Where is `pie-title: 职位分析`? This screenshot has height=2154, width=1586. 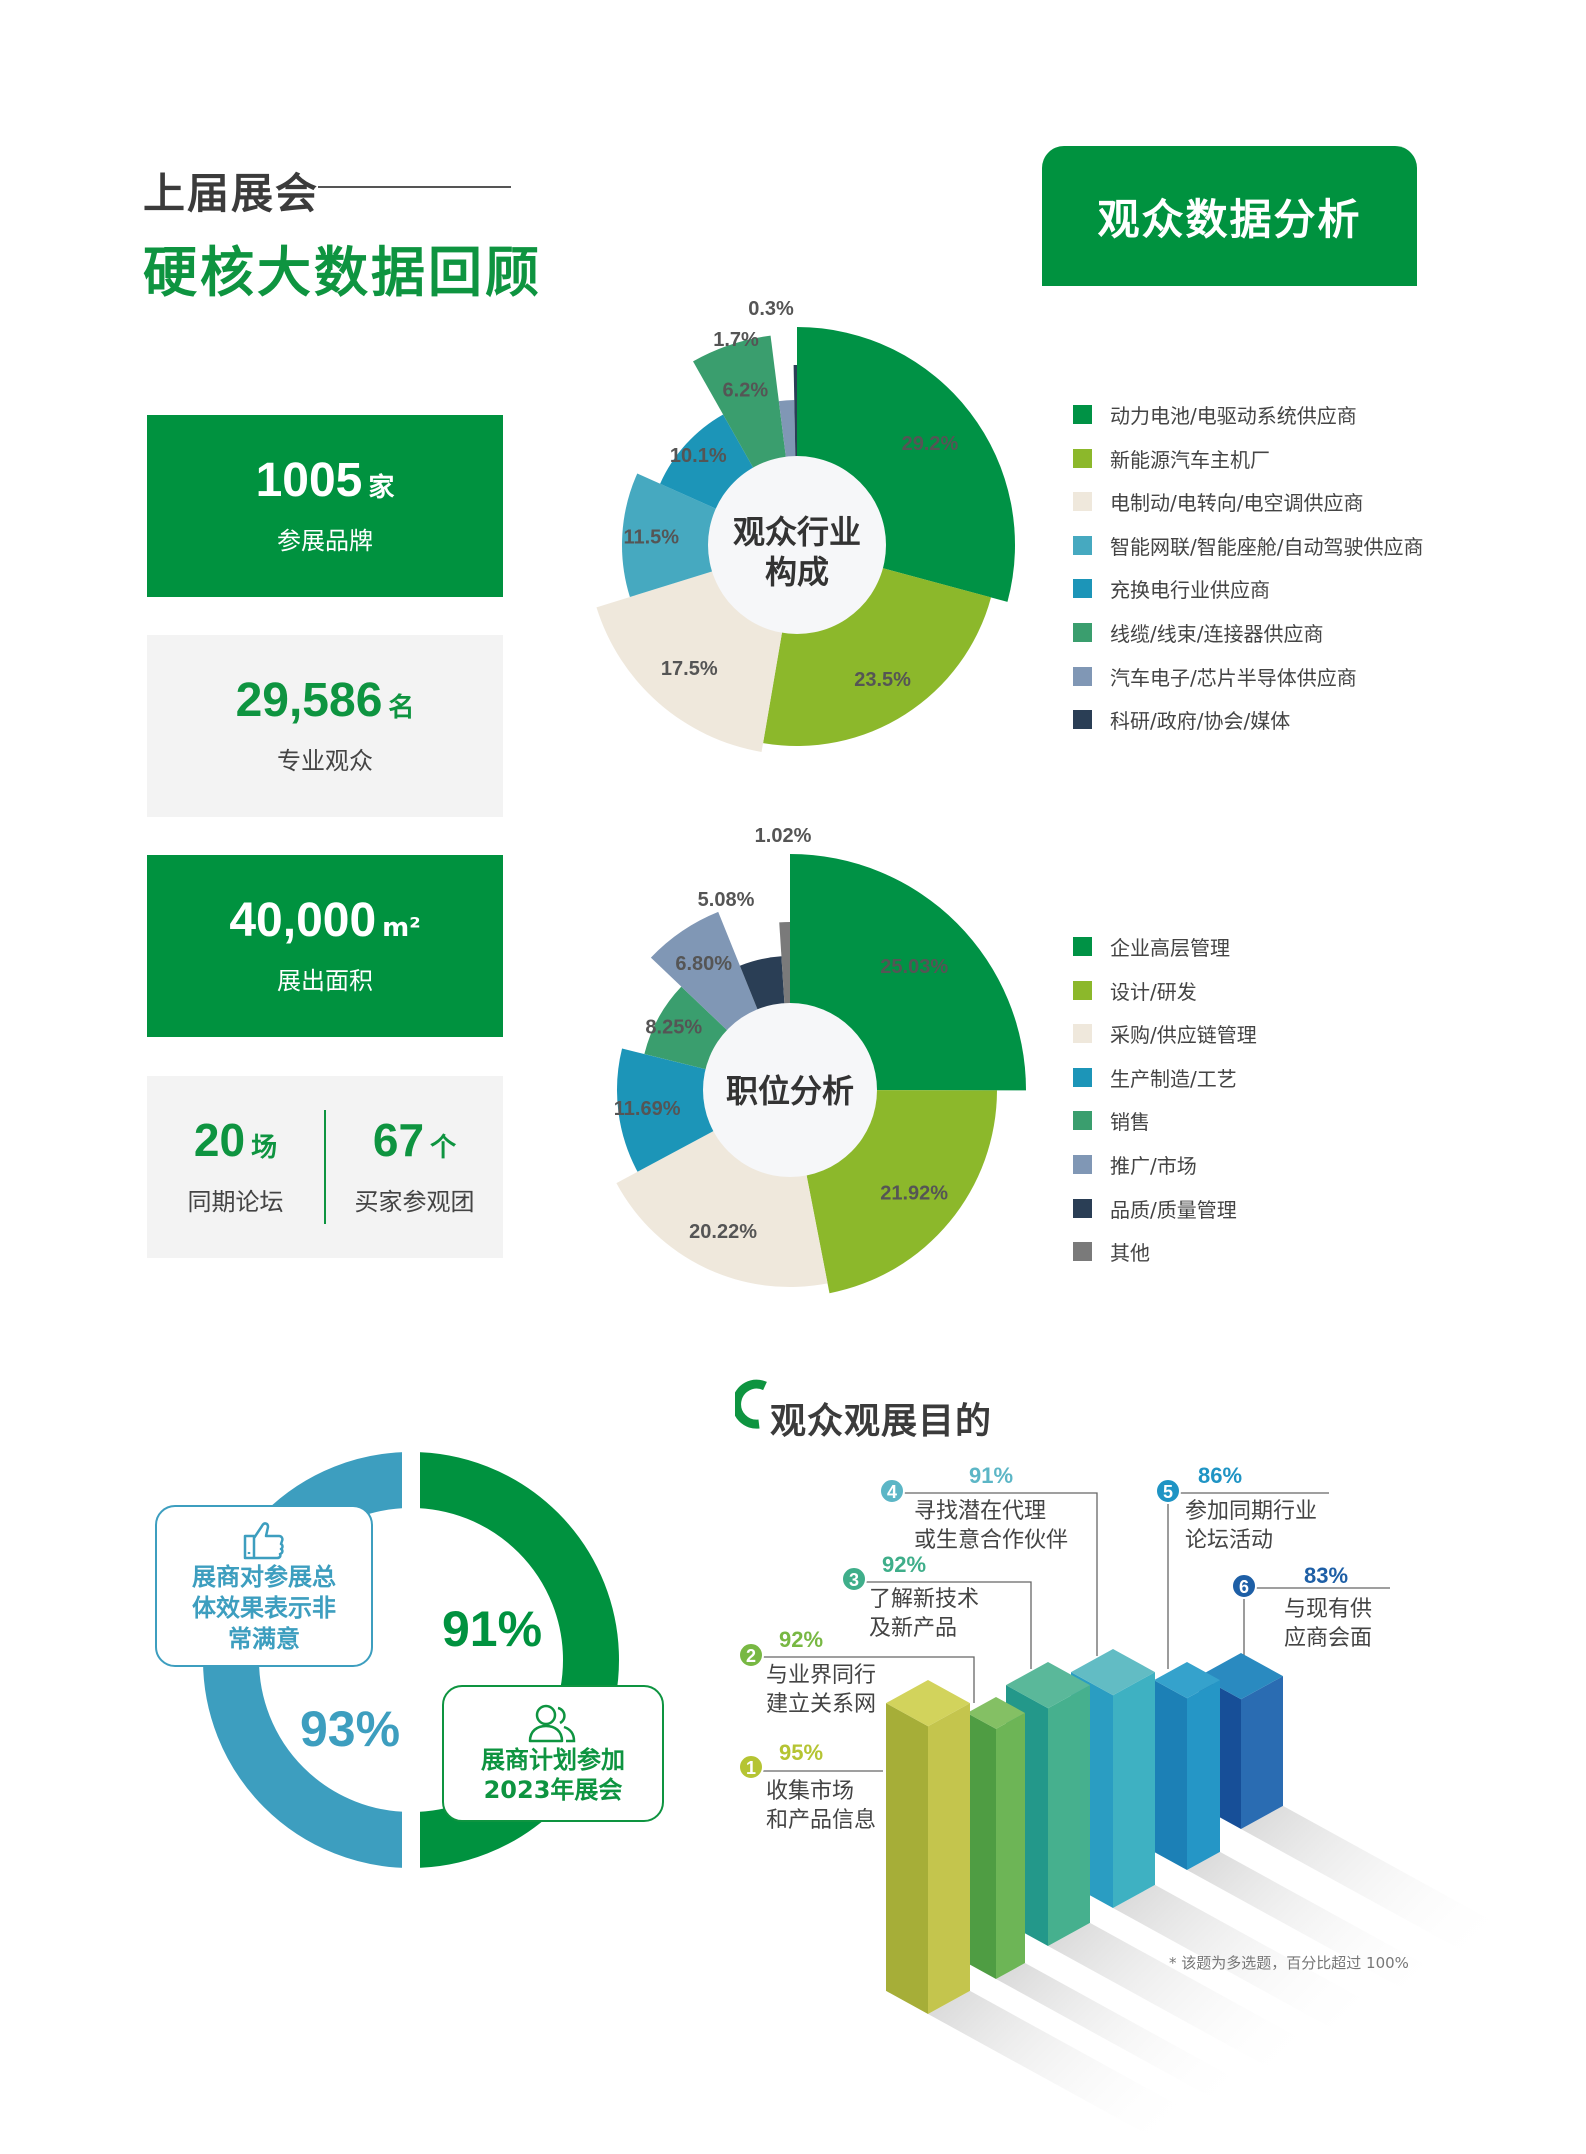
pie-title: 职位分析 is located at coordinates (790, 1091).